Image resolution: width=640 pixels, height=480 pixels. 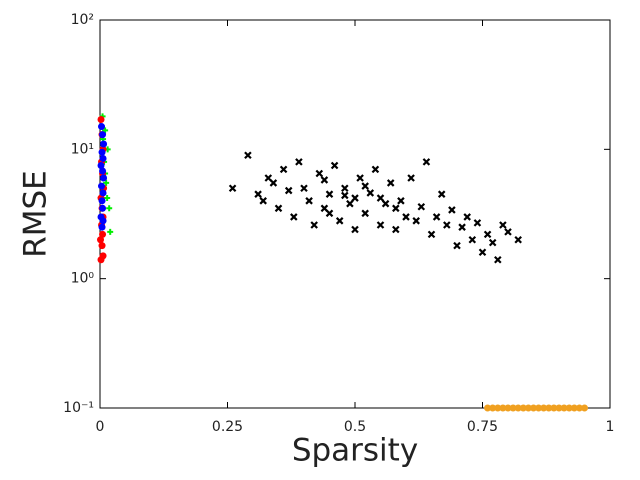 What do you see at coordinates (355, 451) in the screenshot?
I see `x-axis-title: Sparsity` at bounding box center [355, 451].